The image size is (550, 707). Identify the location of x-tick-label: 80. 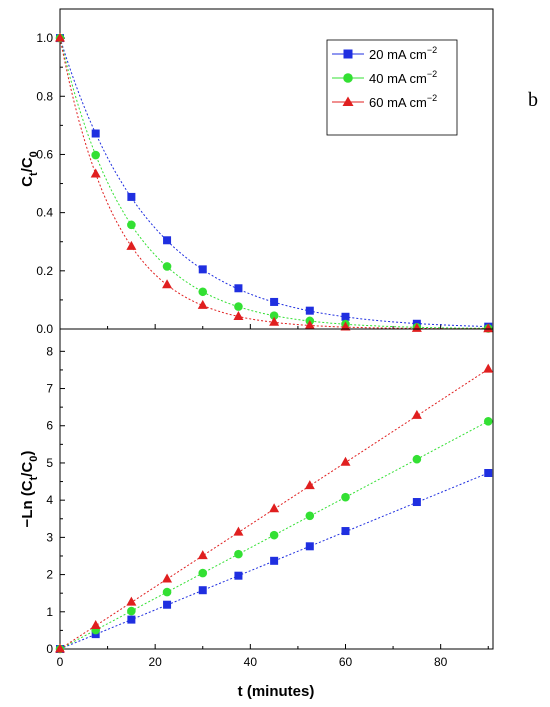
(441, 662).